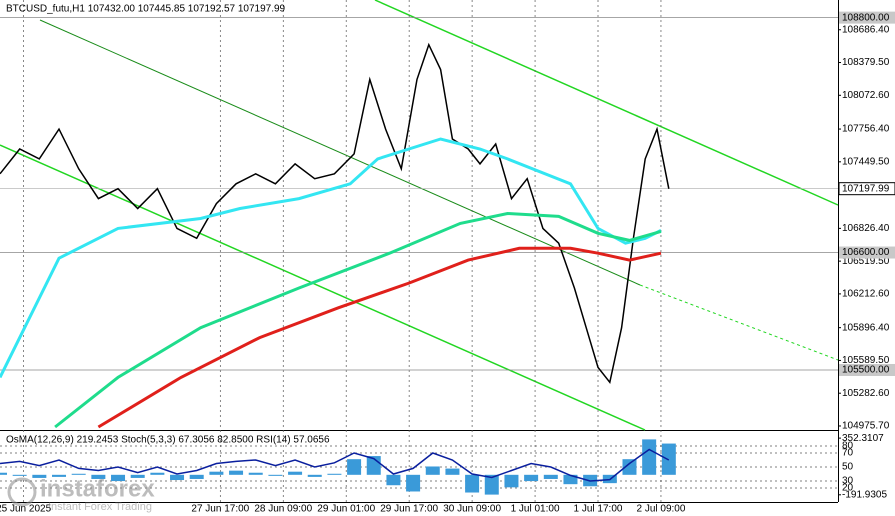 The image size is (895, 516). What do you see at coordinates (660, 509) in the screenshot?
I see `x-tick-label: 2 Jul 09:00` at bounding box center [660, 509].